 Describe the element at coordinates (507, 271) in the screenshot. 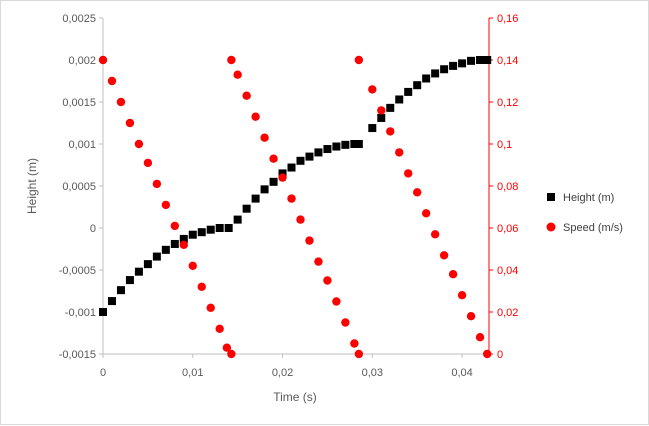

I see `y2-tick-label: 0,04` at that location.